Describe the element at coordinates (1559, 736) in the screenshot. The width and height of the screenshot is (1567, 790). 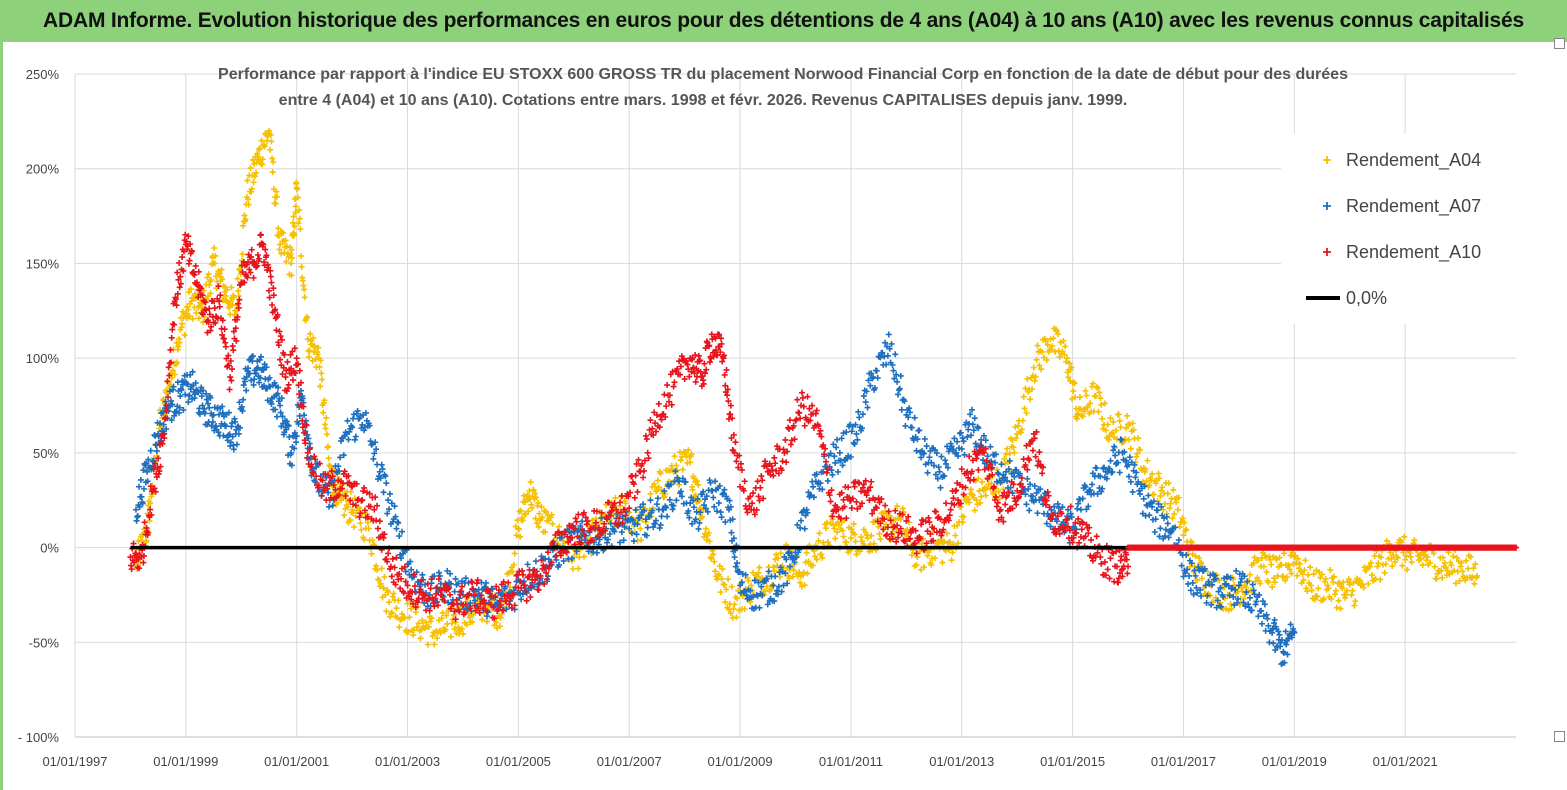
I see `resize-handle-right` at that location.